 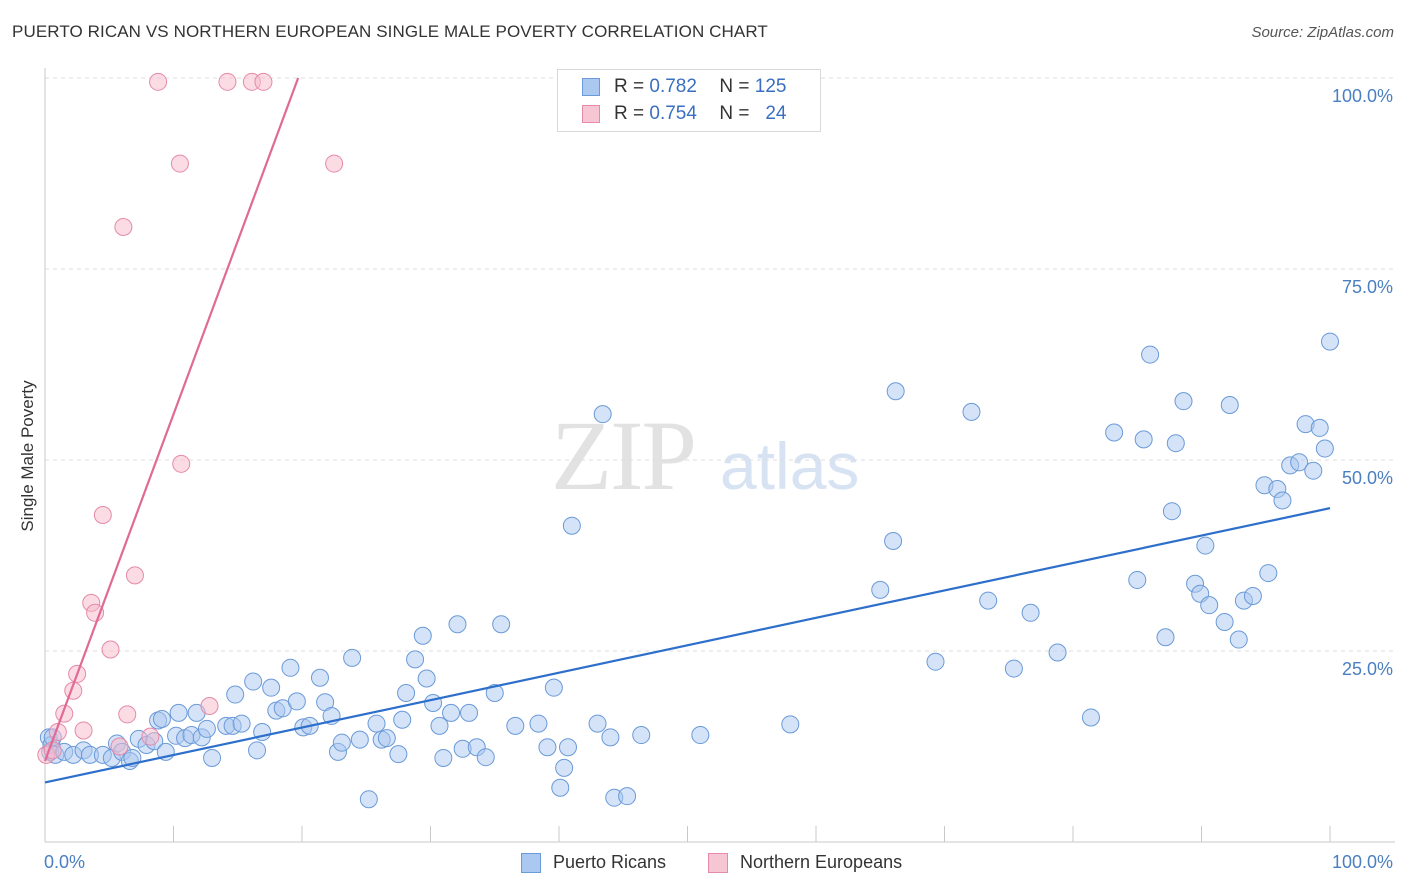 I want to click on legend-label: Northern Europeans, so click(x=821, y=862).